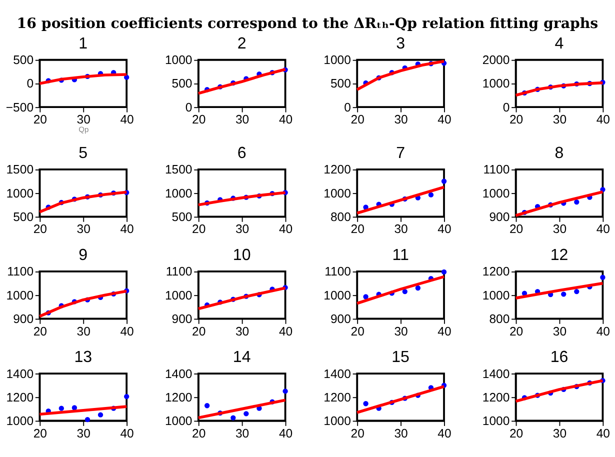 The height and width of the screenshot is (457, 615). Describe the element at coordinates (401, 357) in the screenshot. I see `chart-title: 15` at that location.